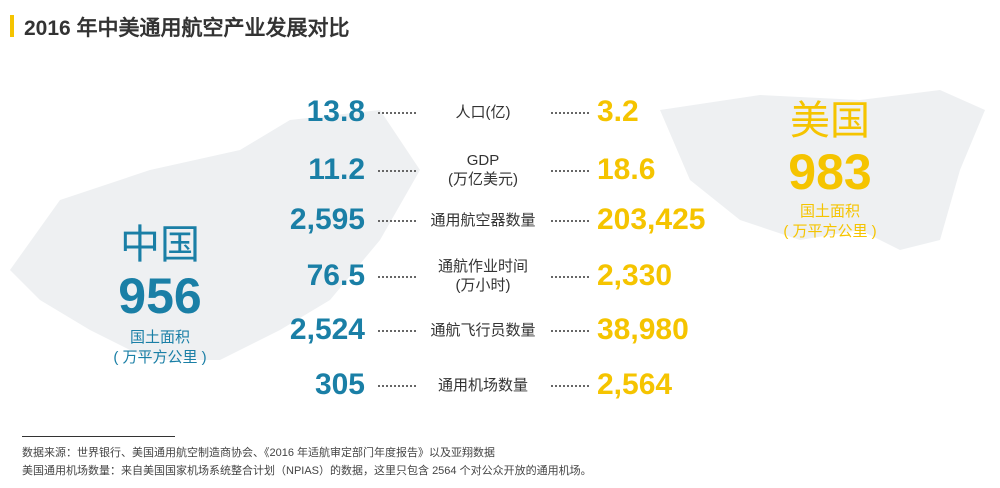 This screenshot has height=488, width=1000. Describe the element at coordinates (635, 275) in the screenshot. I see `usa-value: 2,330` at that location.